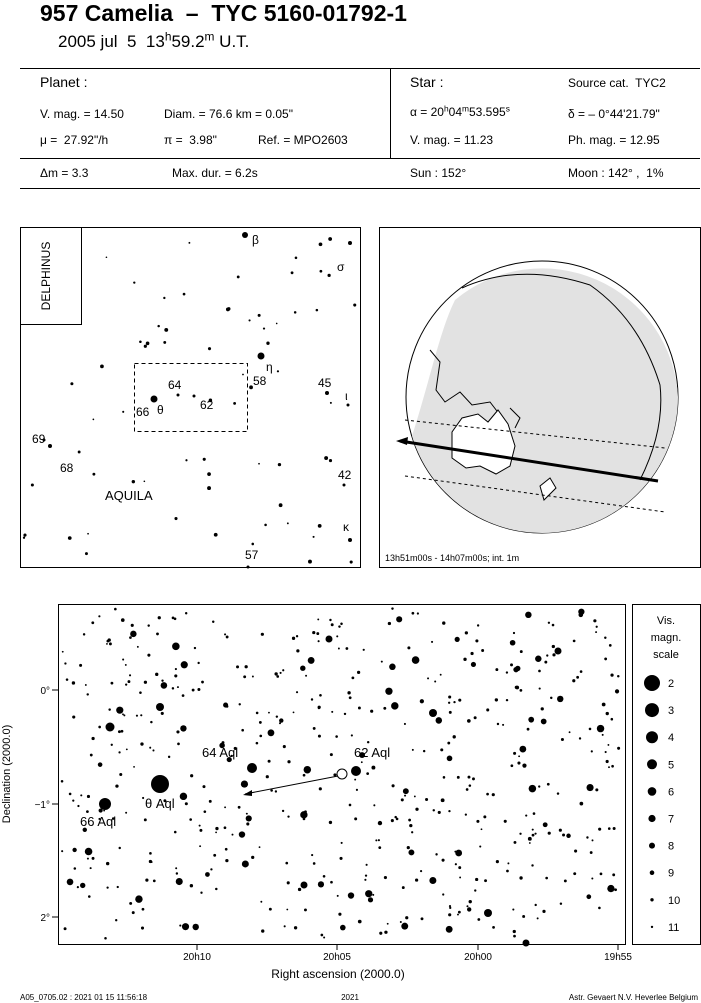  Describe the element at coordinates (209, 36) in the screenshot. I see `date-part: m` at that location.